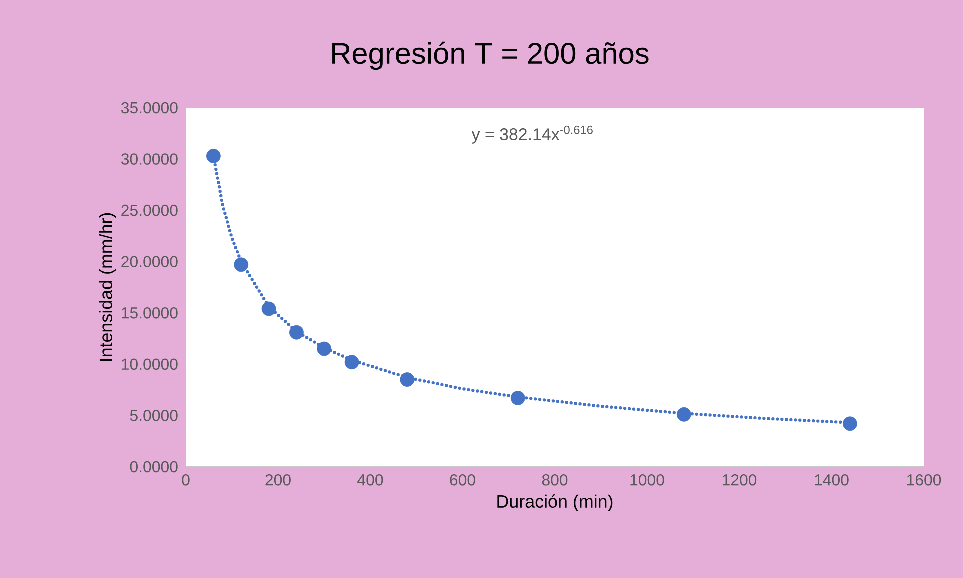 This screenshot has width=963, height=578. I want to click on y-tick-label: 5.0000, so click(154, 416).